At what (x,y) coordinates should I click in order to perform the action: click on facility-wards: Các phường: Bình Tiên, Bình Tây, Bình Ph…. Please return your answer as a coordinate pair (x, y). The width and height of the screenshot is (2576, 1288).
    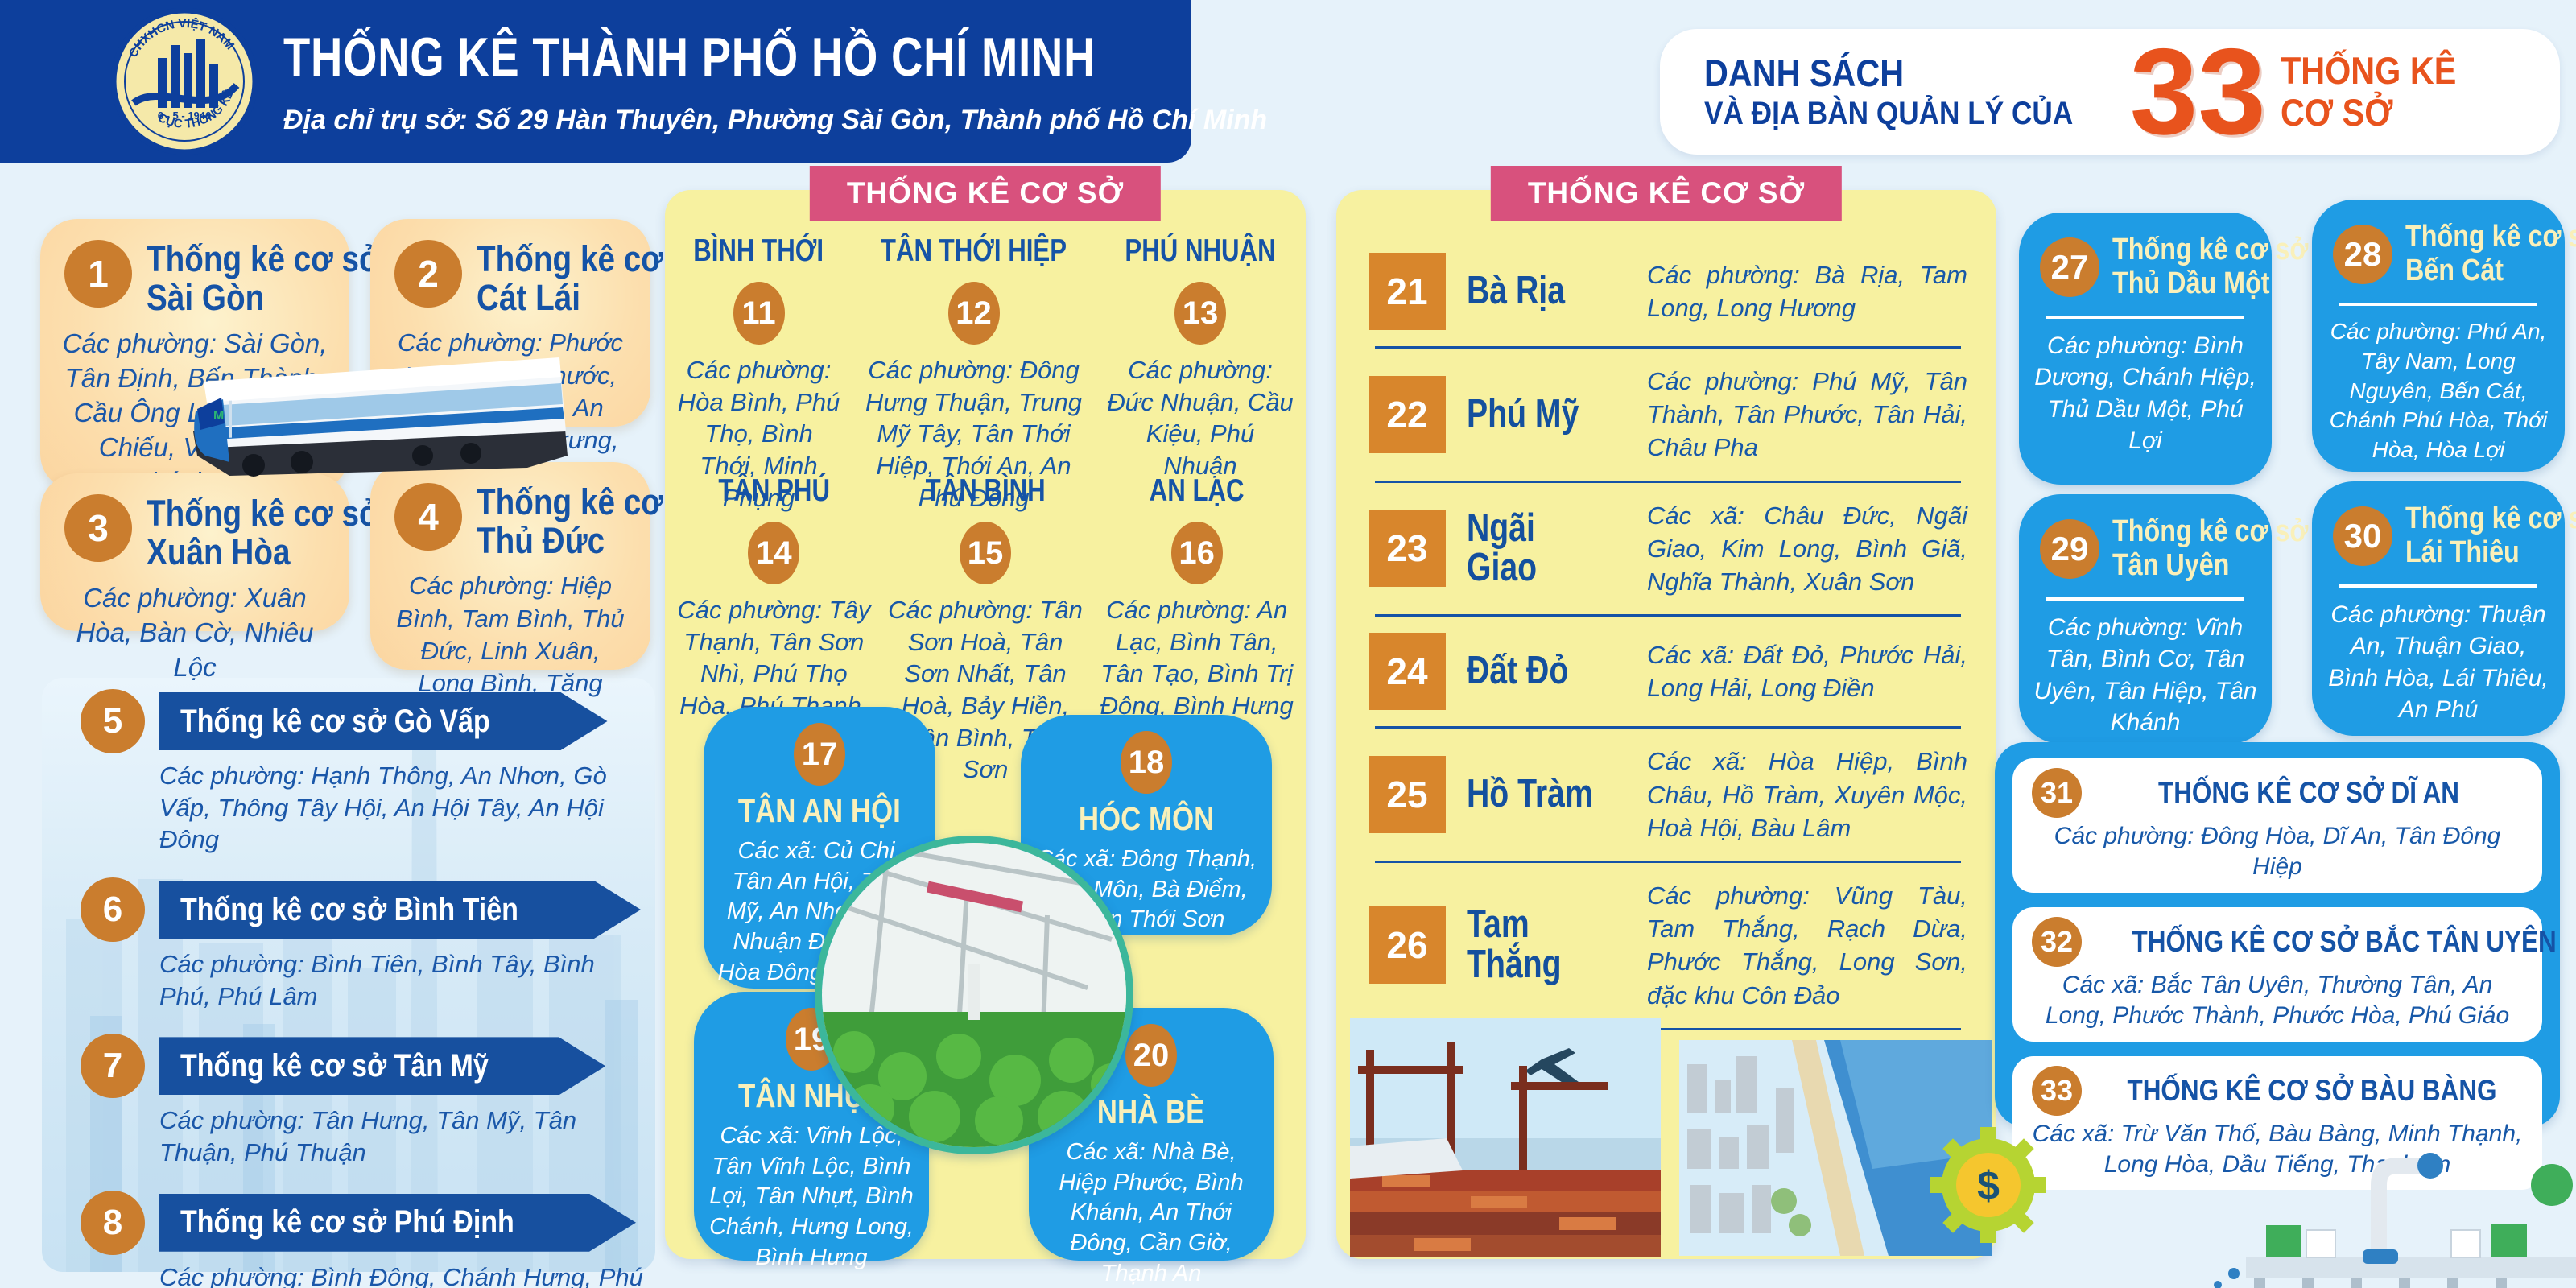
    Looking at the image, I should click on (377, 980).